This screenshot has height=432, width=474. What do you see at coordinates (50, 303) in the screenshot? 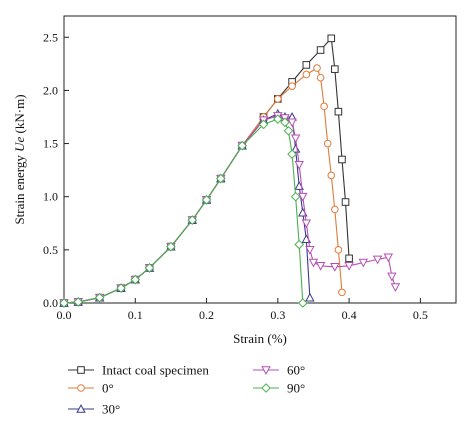
I see `y-tick-label: 0.0` at bounding box center [50, 303].